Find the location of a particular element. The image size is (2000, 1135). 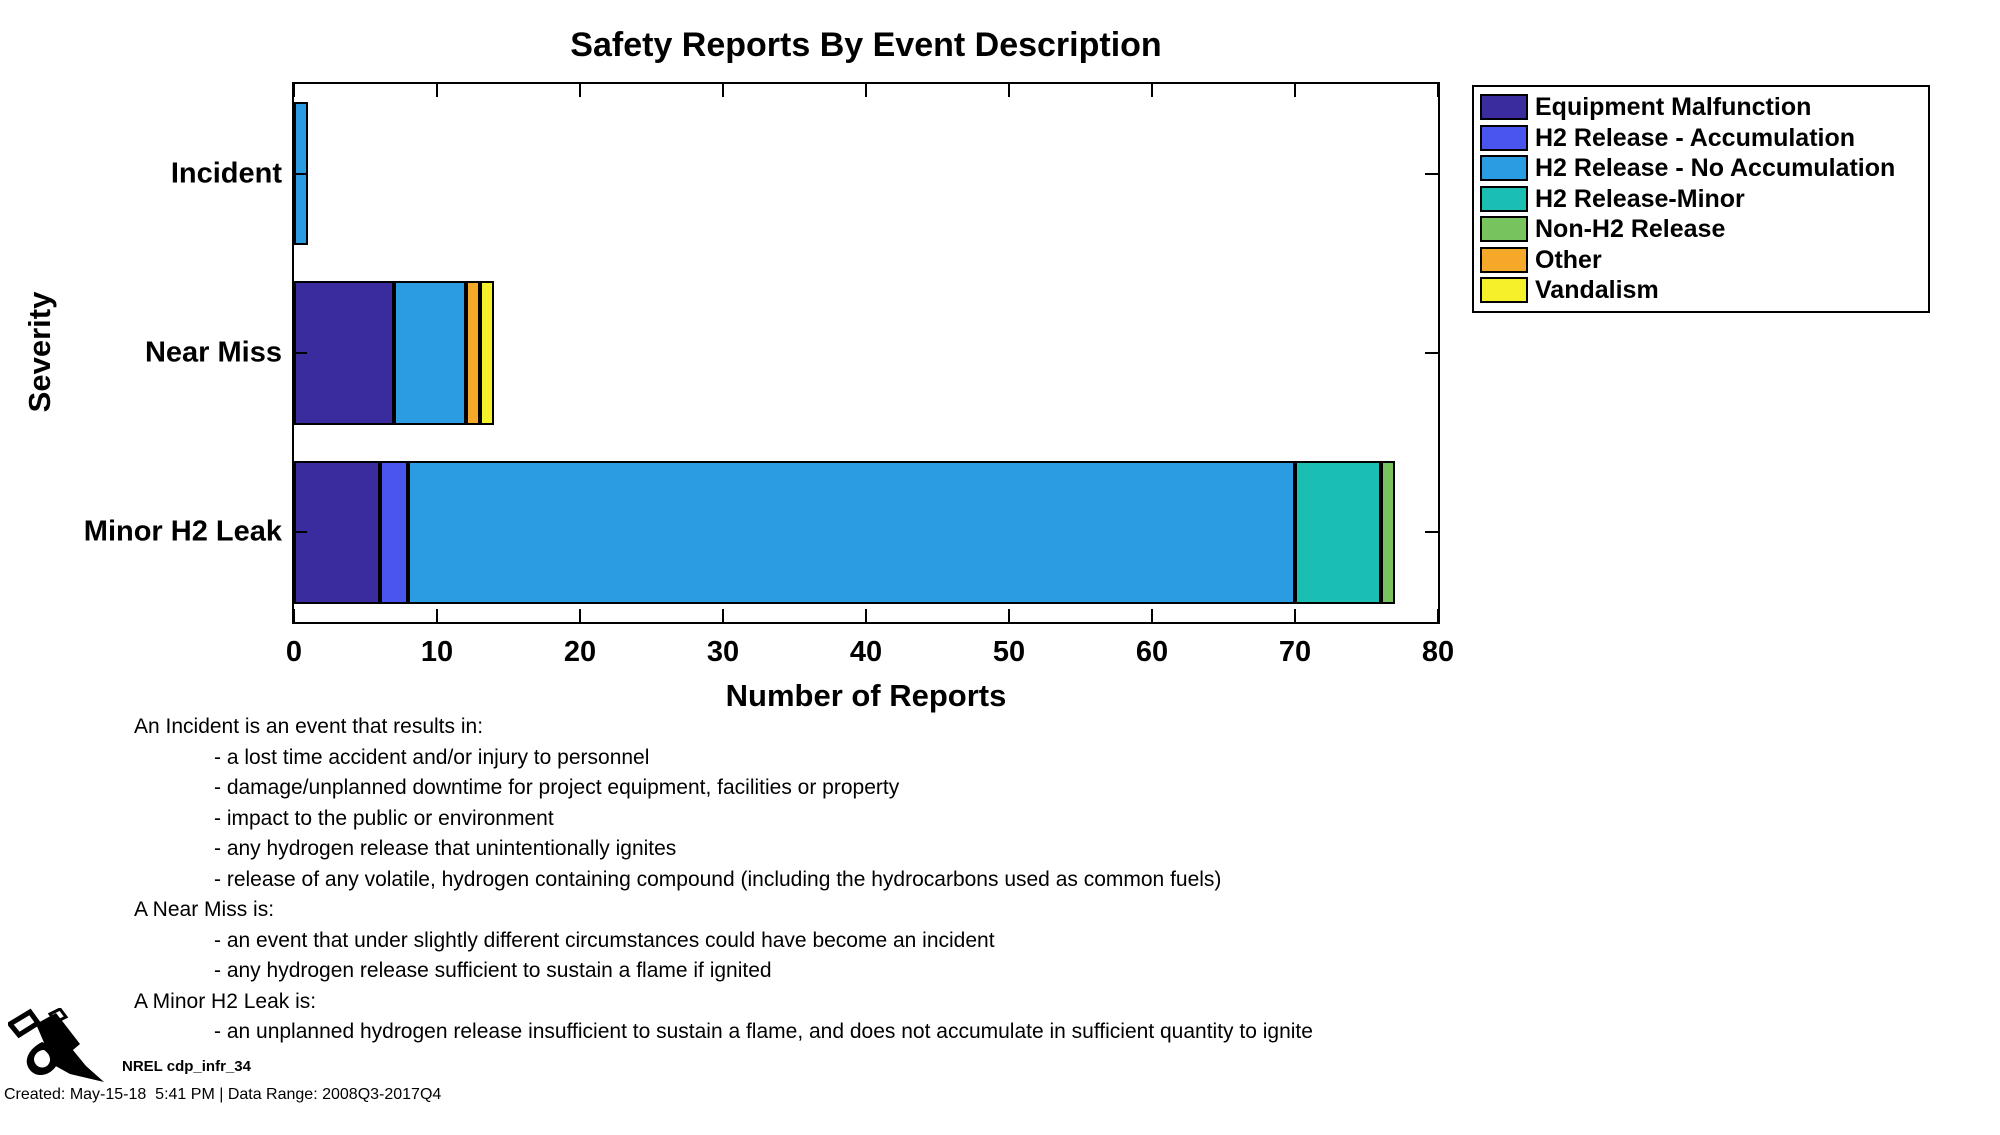

legend-label: Vandalism is located at coordinates (1597, 290).